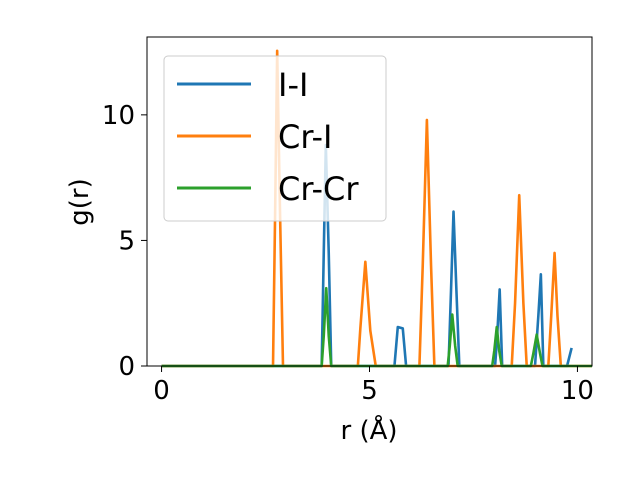  I want to click on x-axis-label: r (Å), so click(368, 430).